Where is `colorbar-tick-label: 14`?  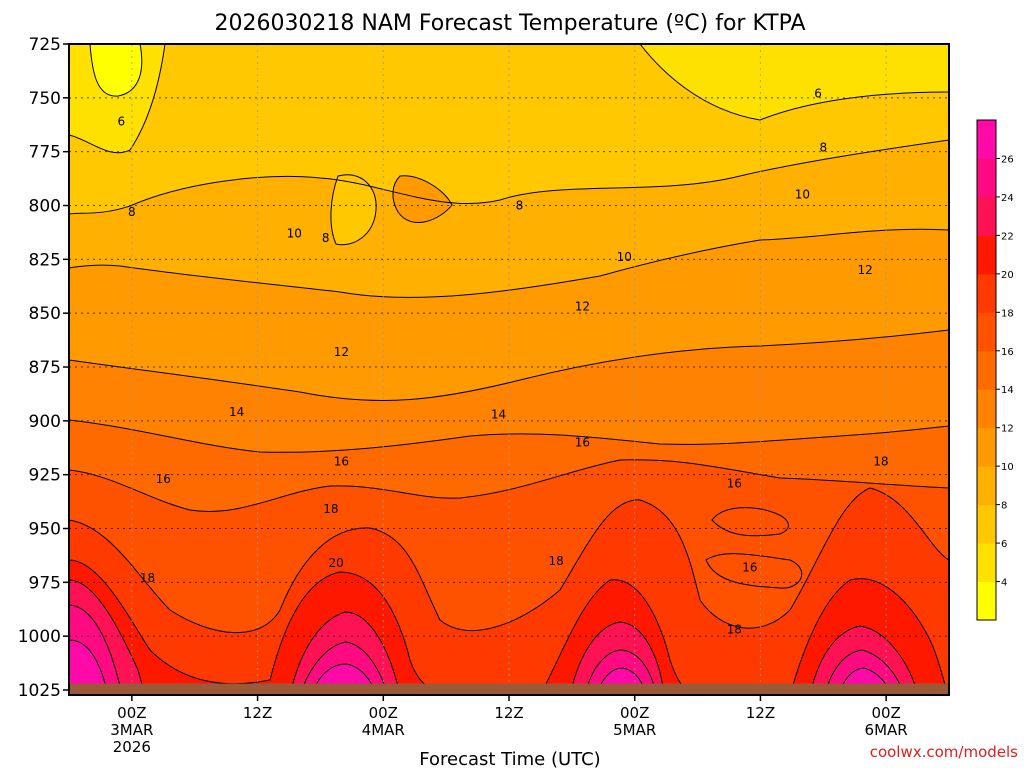 colorbar-tick-label: 14 is located at coordinates (1007, 390).